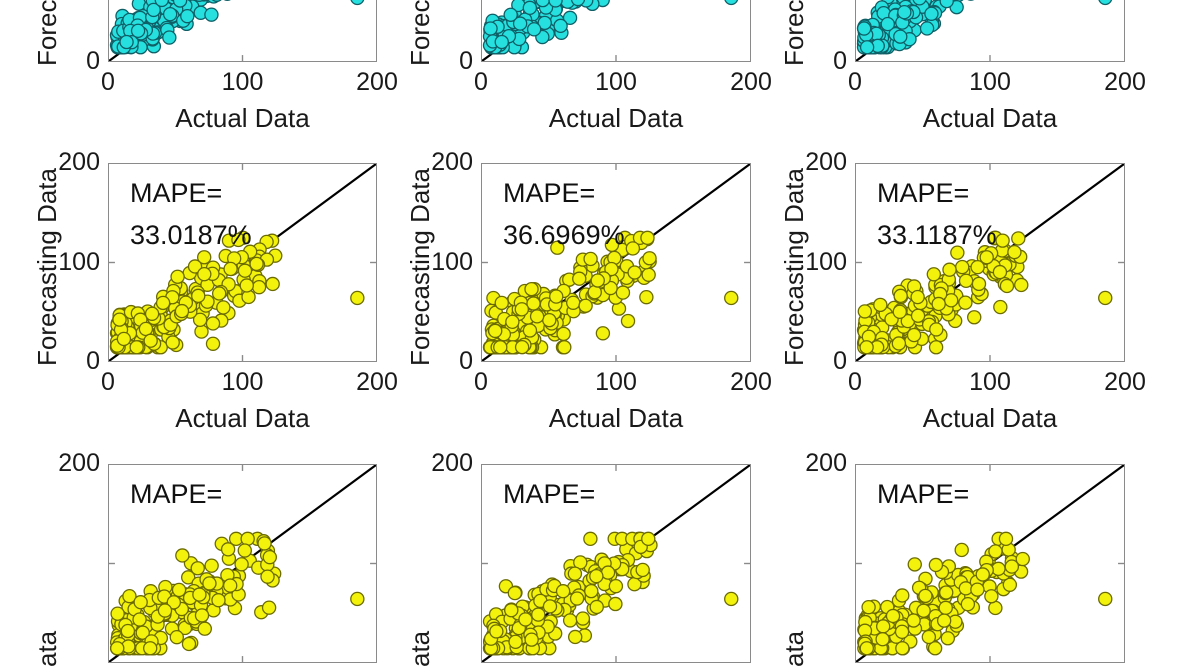  I want to click on plot-area-r1c3, so click(990, 30).